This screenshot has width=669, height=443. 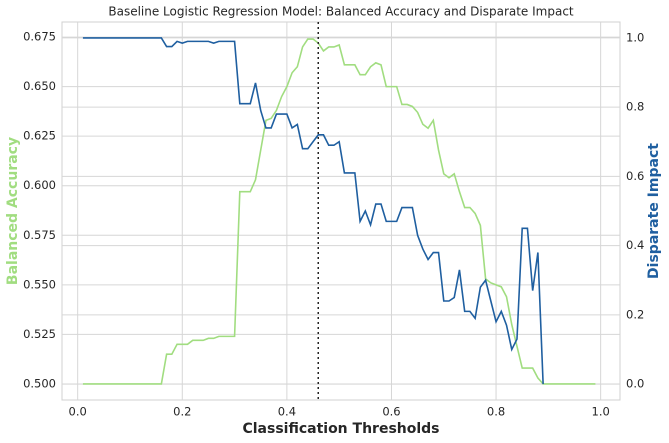 What do you see at coordinates (78, 412) in the screenshot?
I see `x-tick-label: 0.0` at bounding box center [78, 412].